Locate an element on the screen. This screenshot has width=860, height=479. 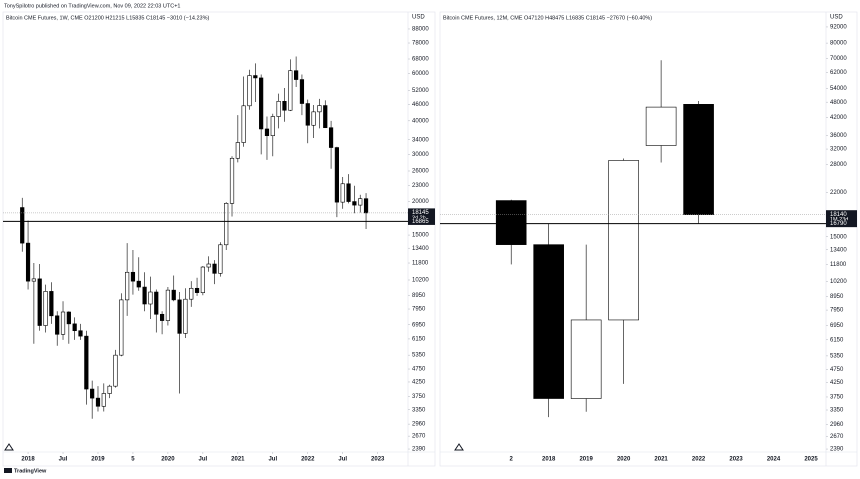
x-tick-label: 2018 is located at coordinates (28, 460).